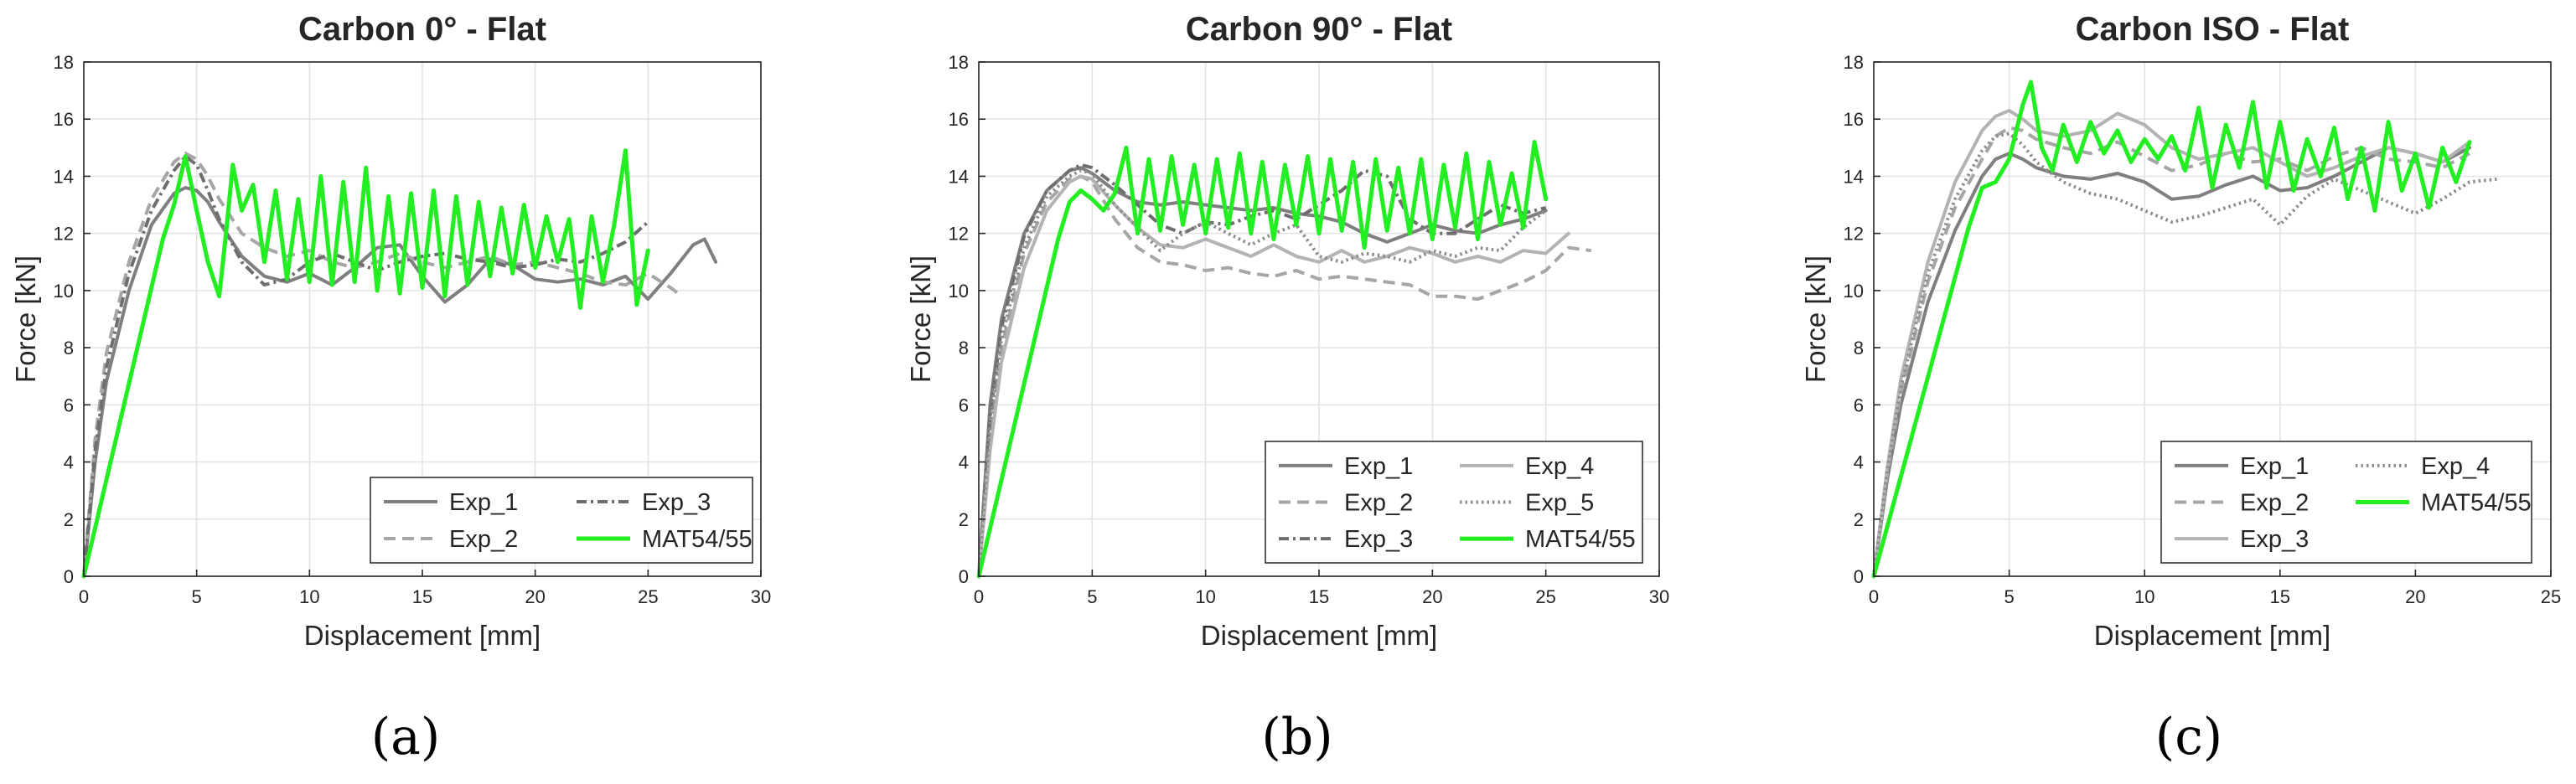 This screenshot has height=784, width=2576. I want to click on legend: Exp_1 Exp_2 Exp_3 MAT54/55, so click(561, 521).